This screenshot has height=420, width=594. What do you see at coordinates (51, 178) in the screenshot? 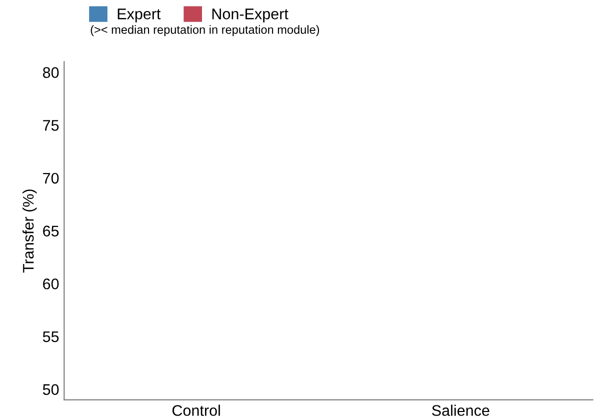
I see `y-tick-label: 70` at bounding box center [51, 178].